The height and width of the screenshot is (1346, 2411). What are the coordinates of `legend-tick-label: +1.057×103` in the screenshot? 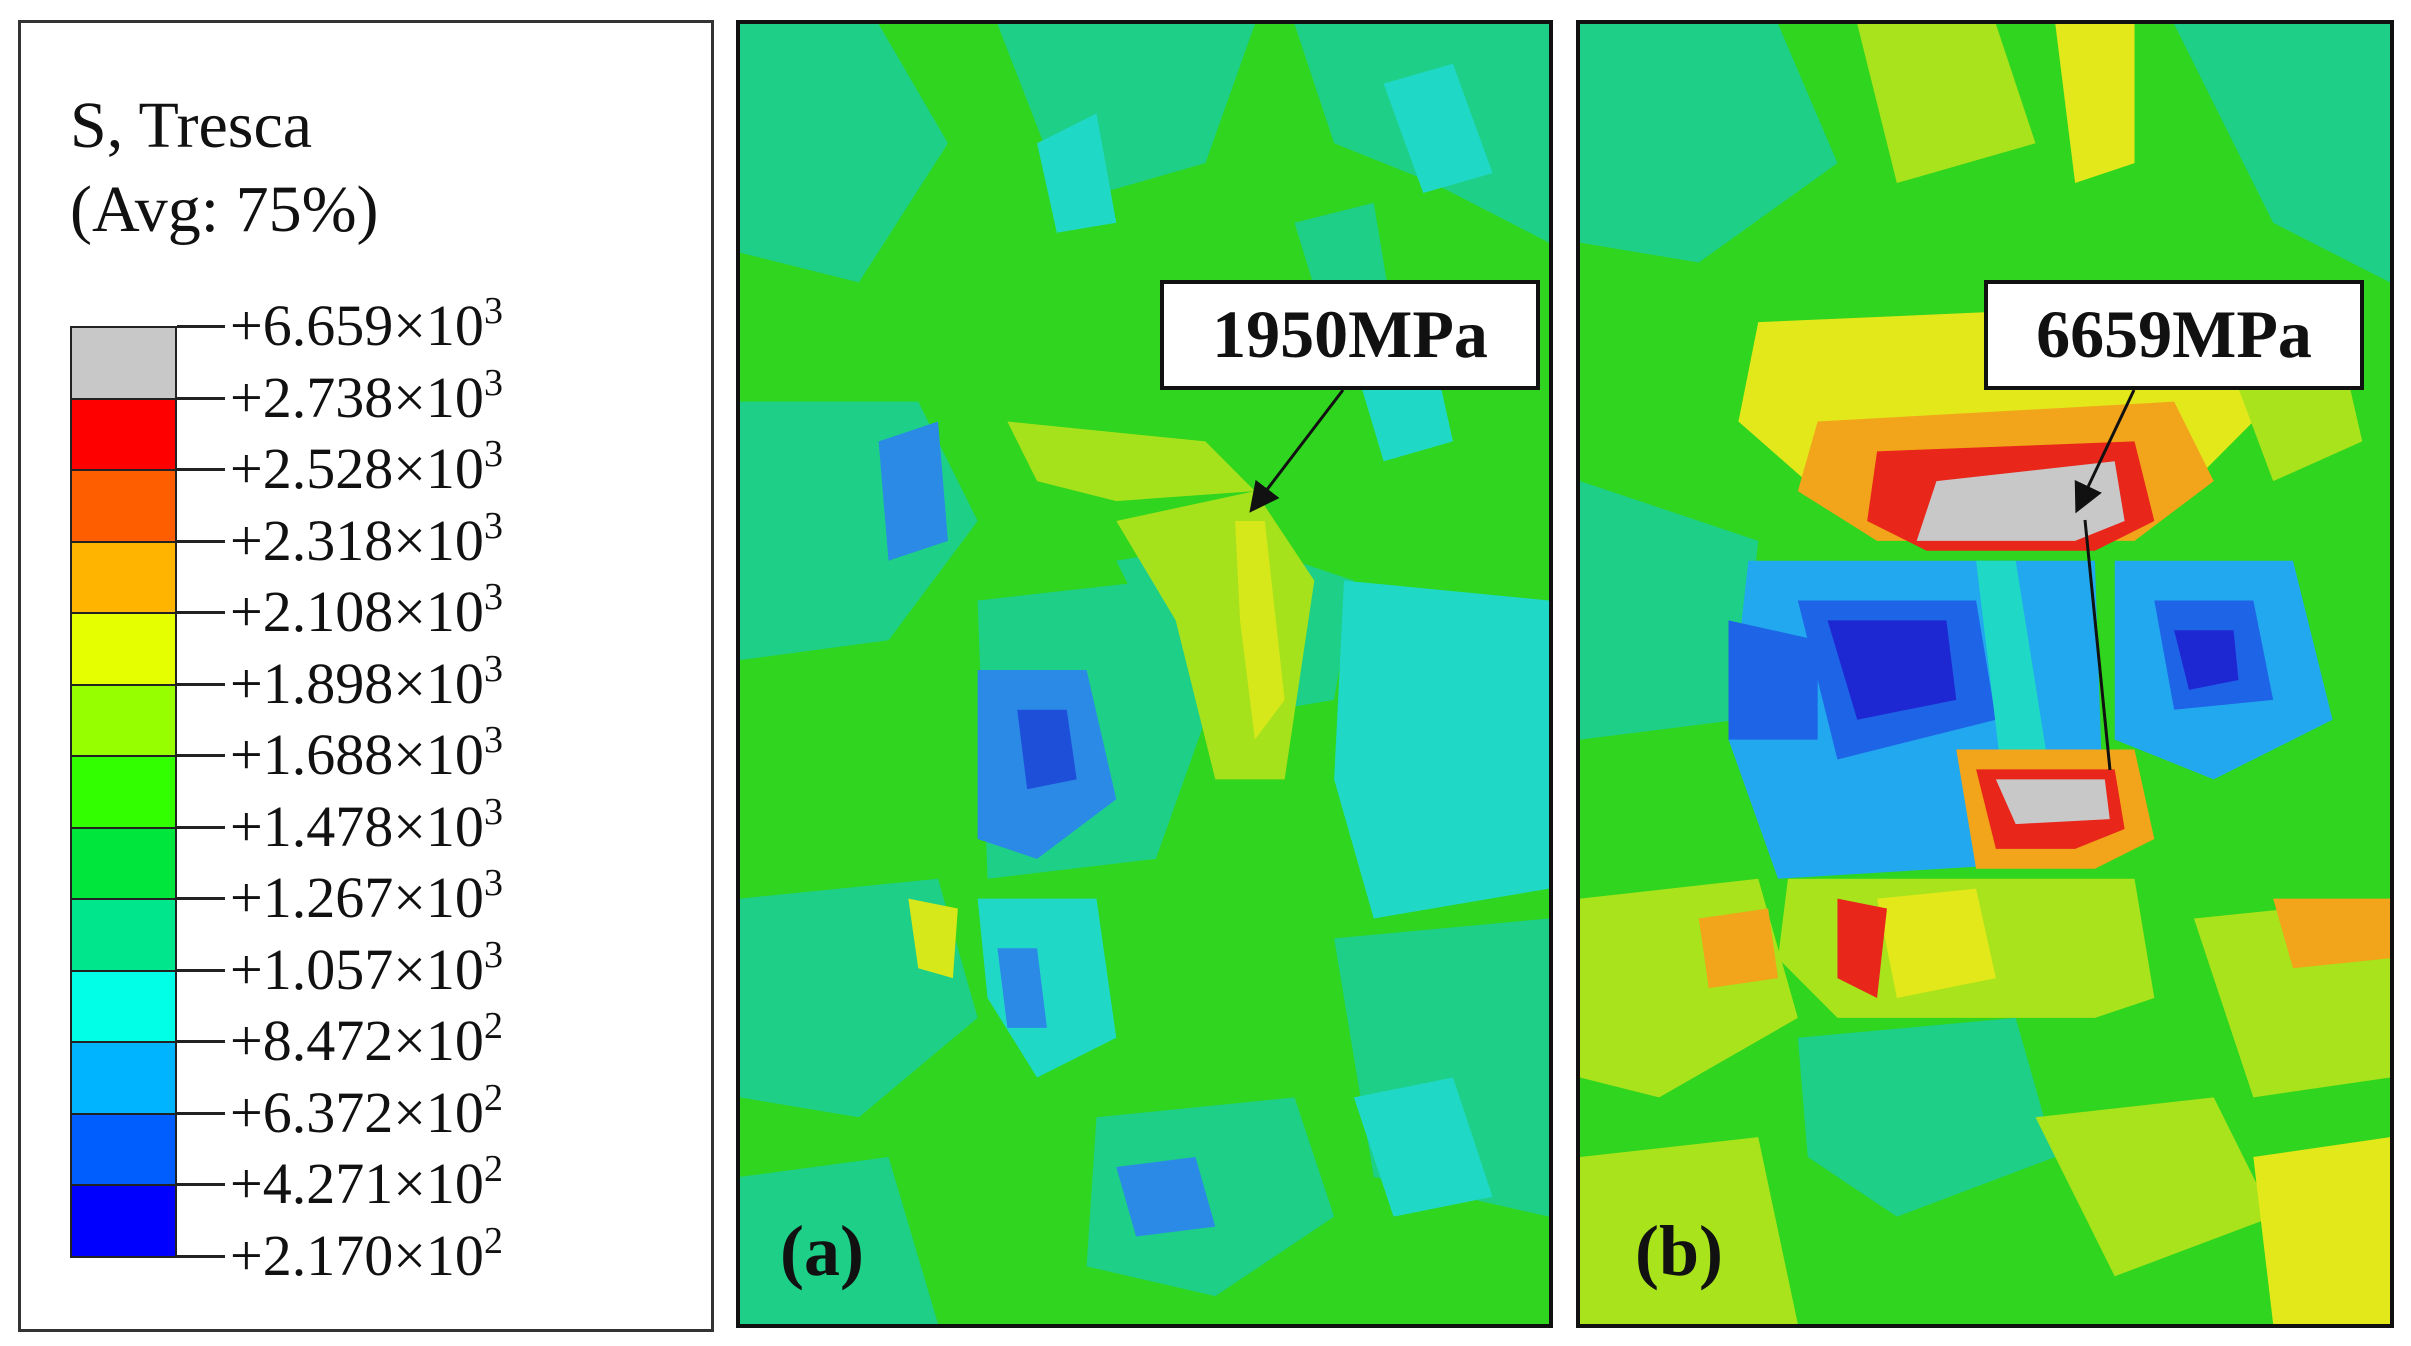 It's located at (366, 967).